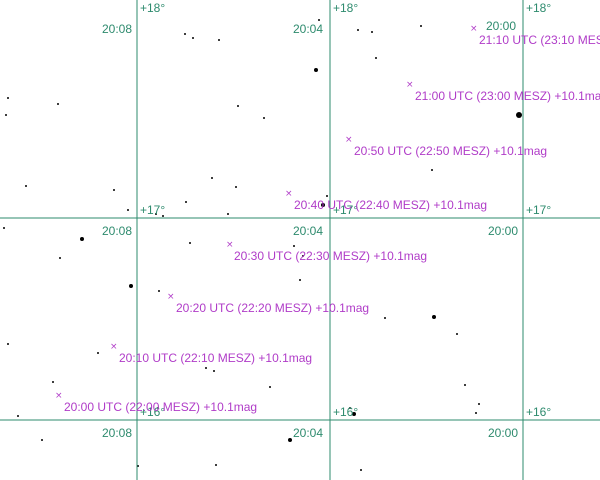 This screenshot has height=480, width=600. Describe the element at coordinates (539, 40) in the screenshot. I see `ephemeris-label: 21:10 UTC (23:10 MESZ) +10.1mag` at that location.